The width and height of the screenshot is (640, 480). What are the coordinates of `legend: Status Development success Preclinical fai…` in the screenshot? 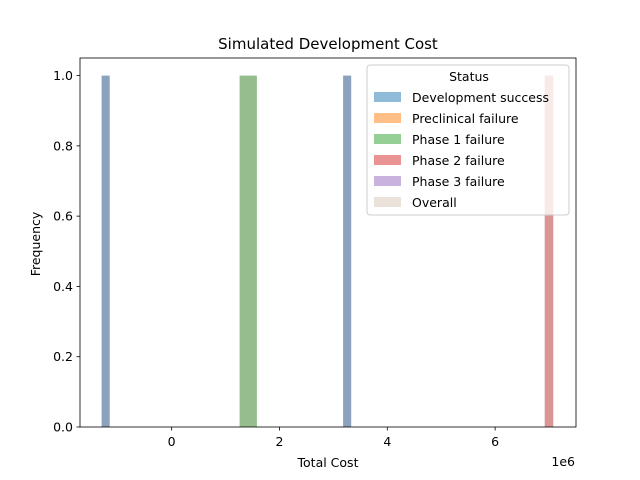 It's located at (468, 140).